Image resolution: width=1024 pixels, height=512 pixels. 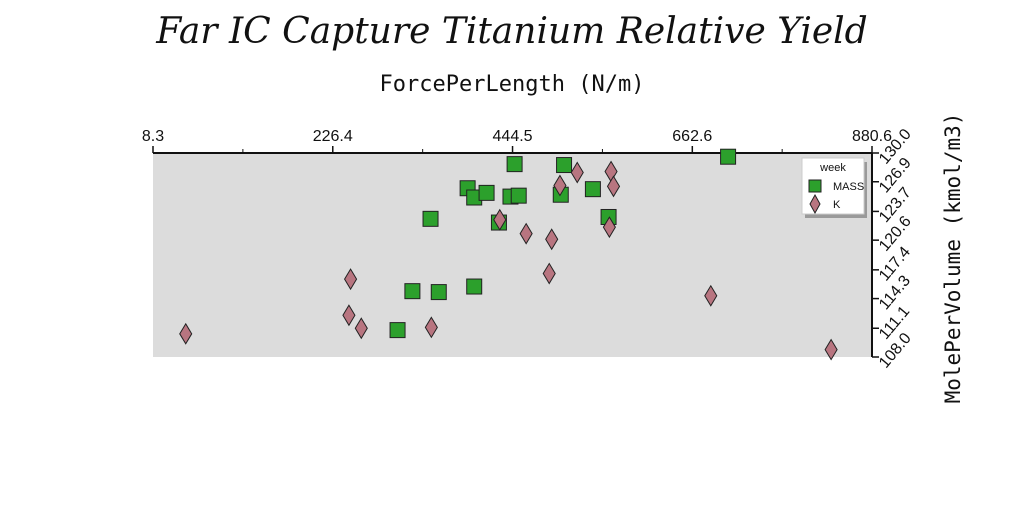 I want to click on x-tick-label: 226.4, so click(x=333, y=136).